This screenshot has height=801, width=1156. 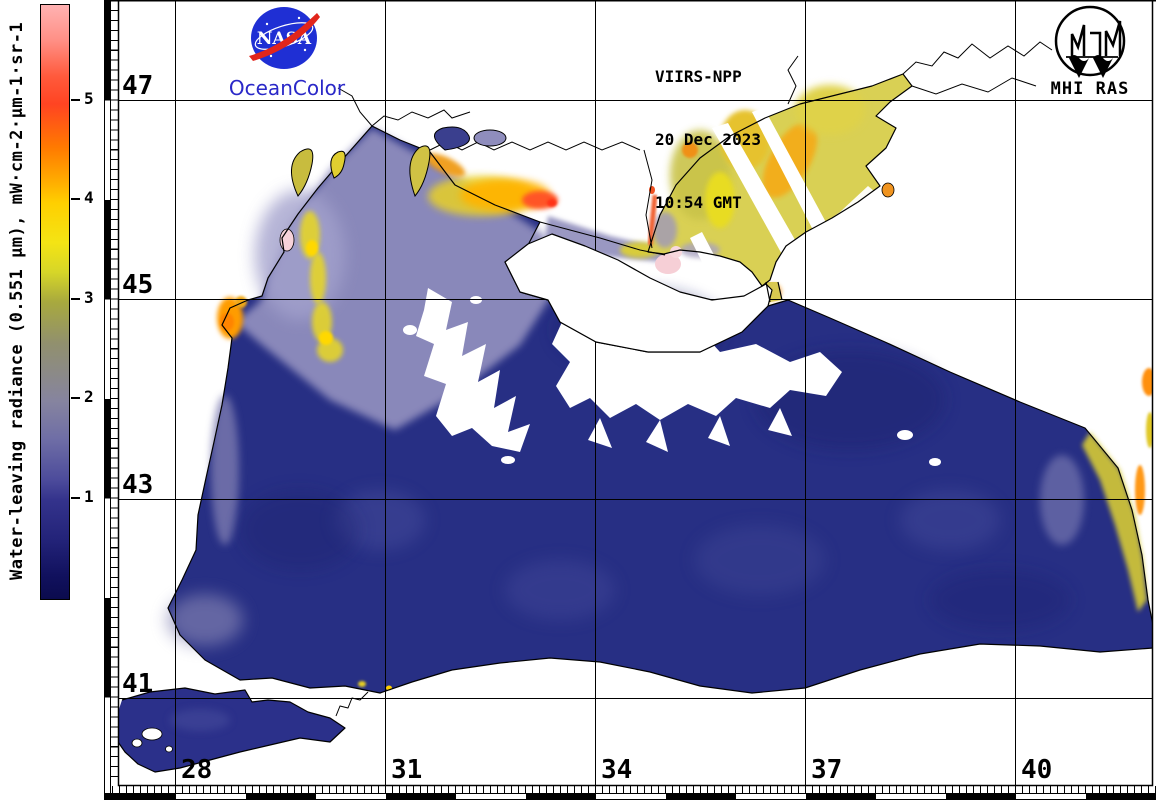 What do you see at coordinates (617, 770) in the screenshot?
I see `lon-label-34: 34` at bounding box center [617, 770].